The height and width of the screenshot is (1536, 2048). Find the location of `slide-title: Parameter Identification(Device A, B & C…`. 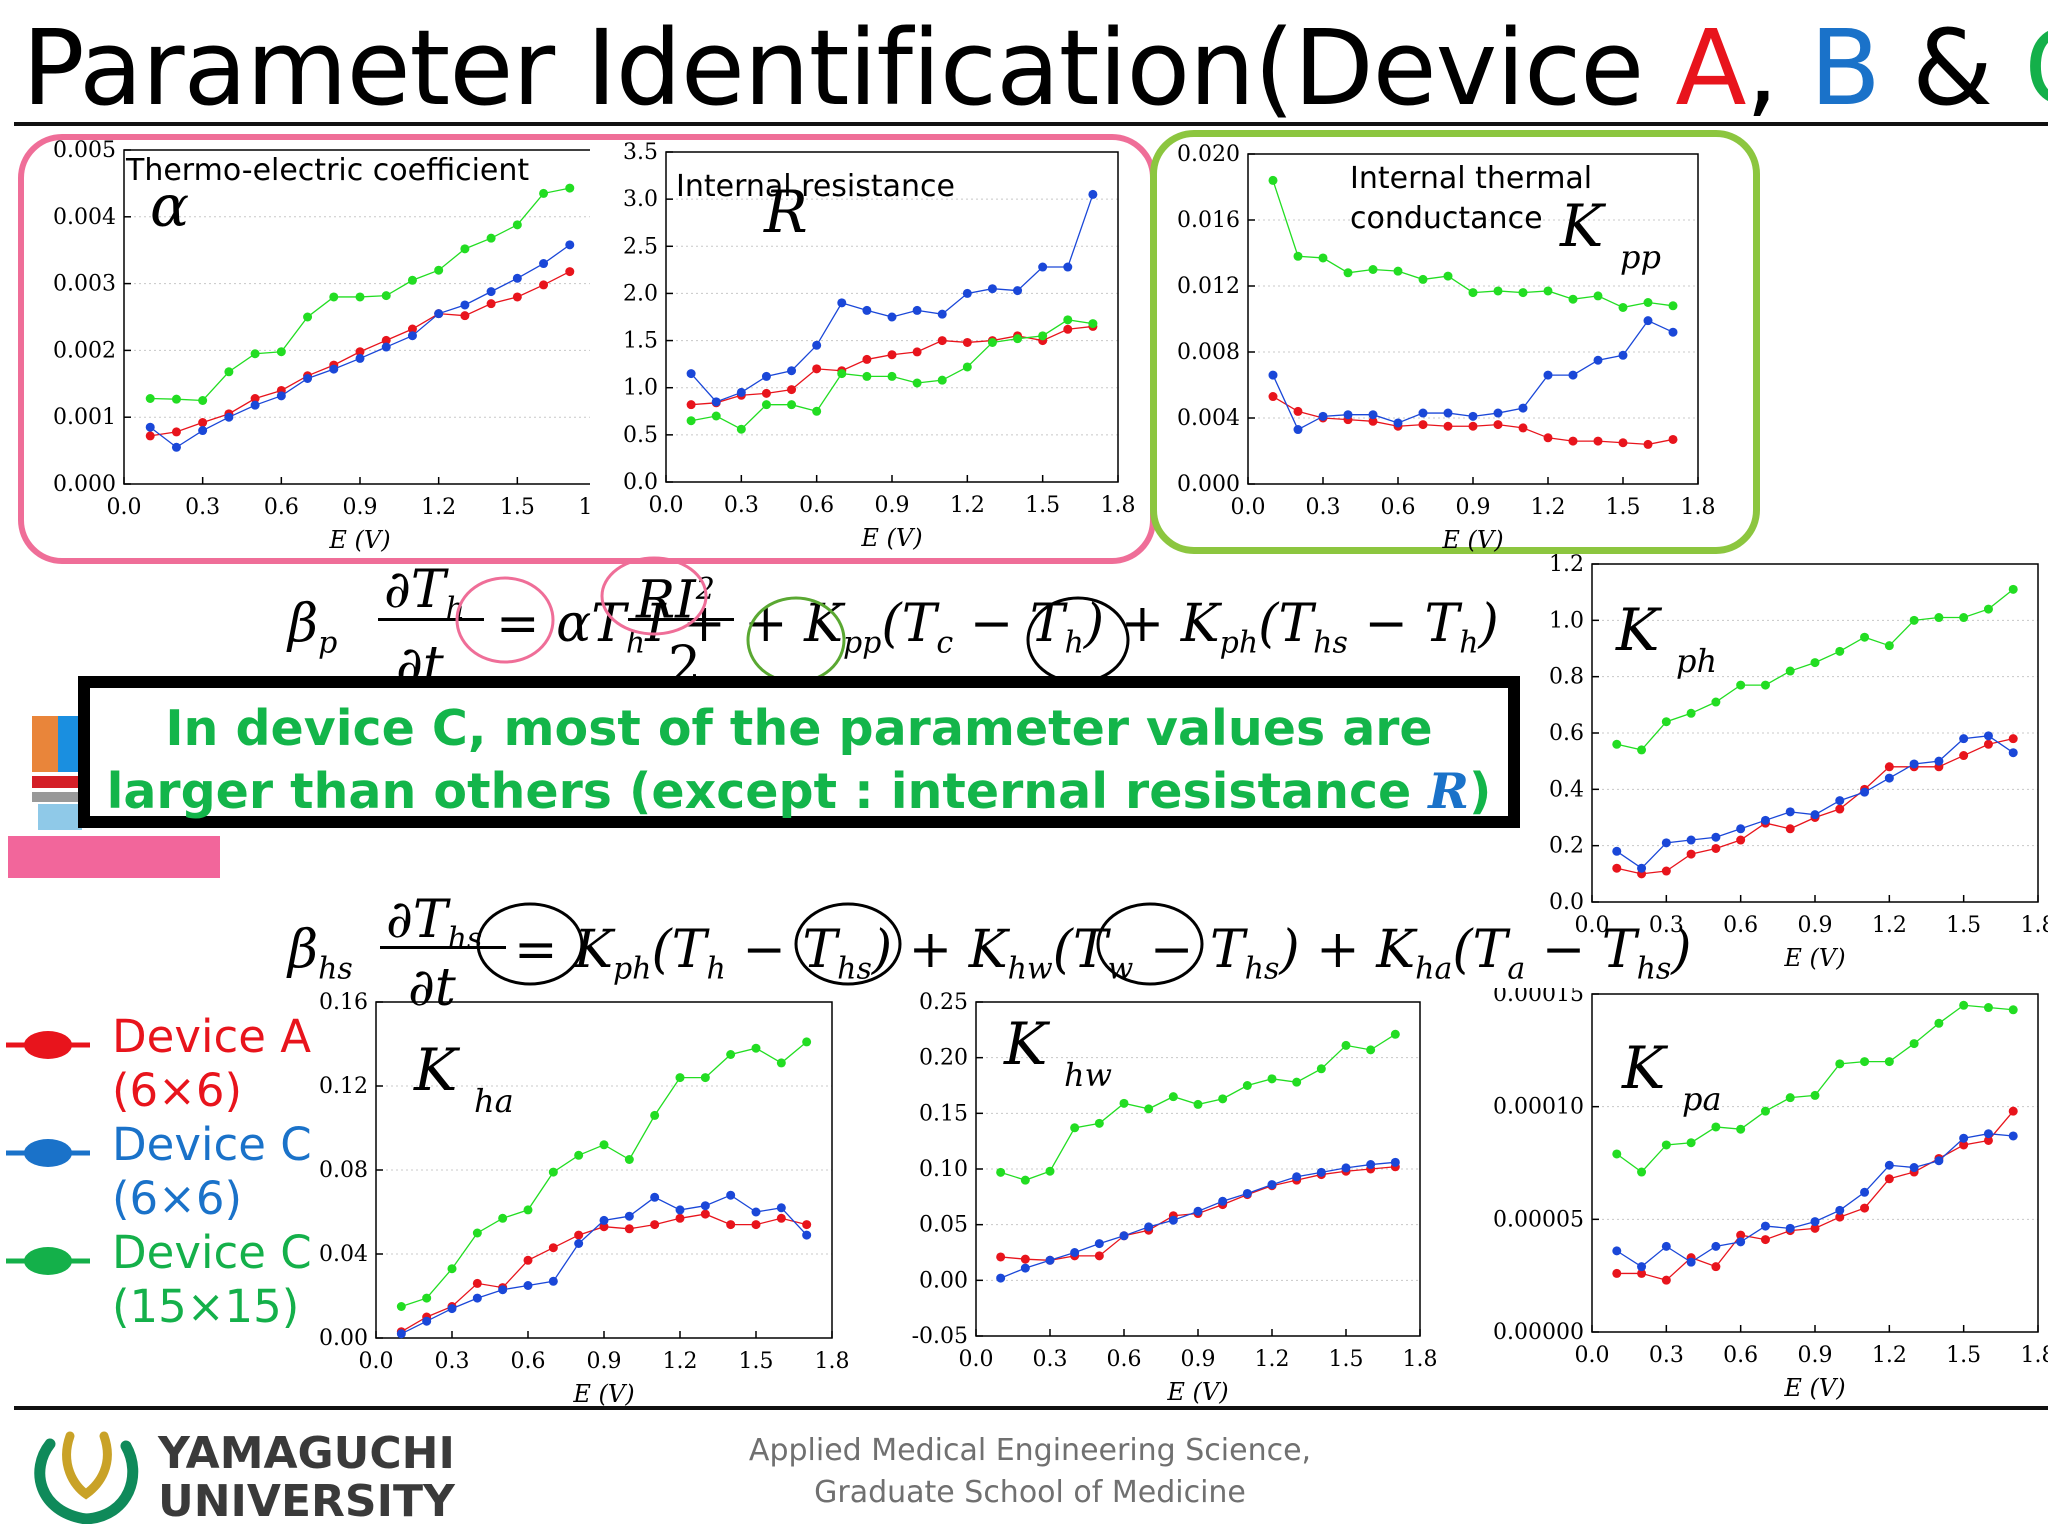

slide-title: Parameter Identification(Device A, B & C… is located at coordinates (1035, 68).